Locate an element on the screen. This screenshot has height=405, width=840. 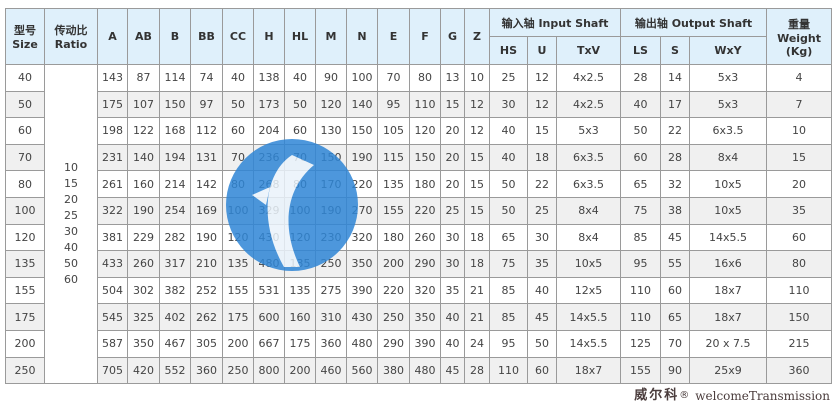
value-cell: 32 is located at coordinates (675, 184).